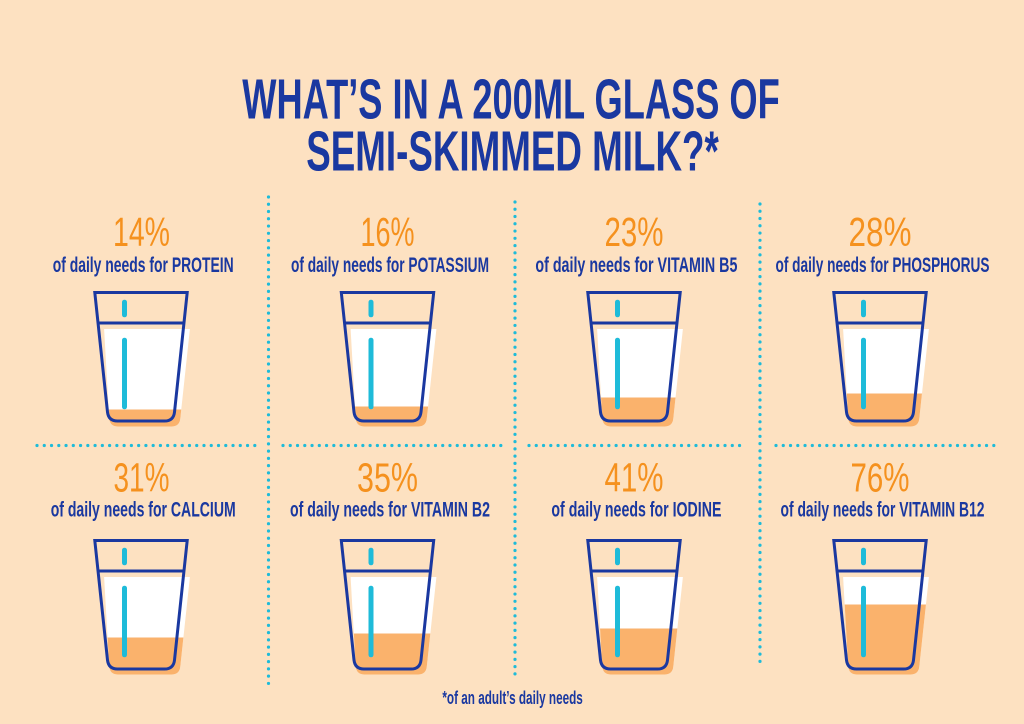  I want to click on svg-text: of daily needs for VITAMIN B12, so click(883, 510).